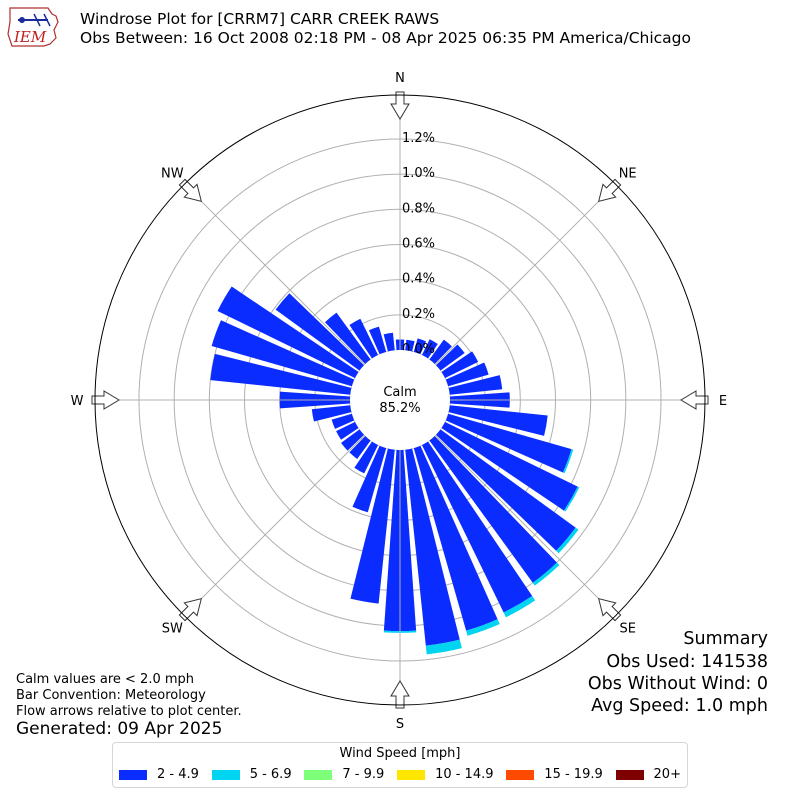  What do you see at coordinates (363, 774) in the screenshot?
I see `legend-item-label: 7 - 9.9` at bounding box center [363, 774].